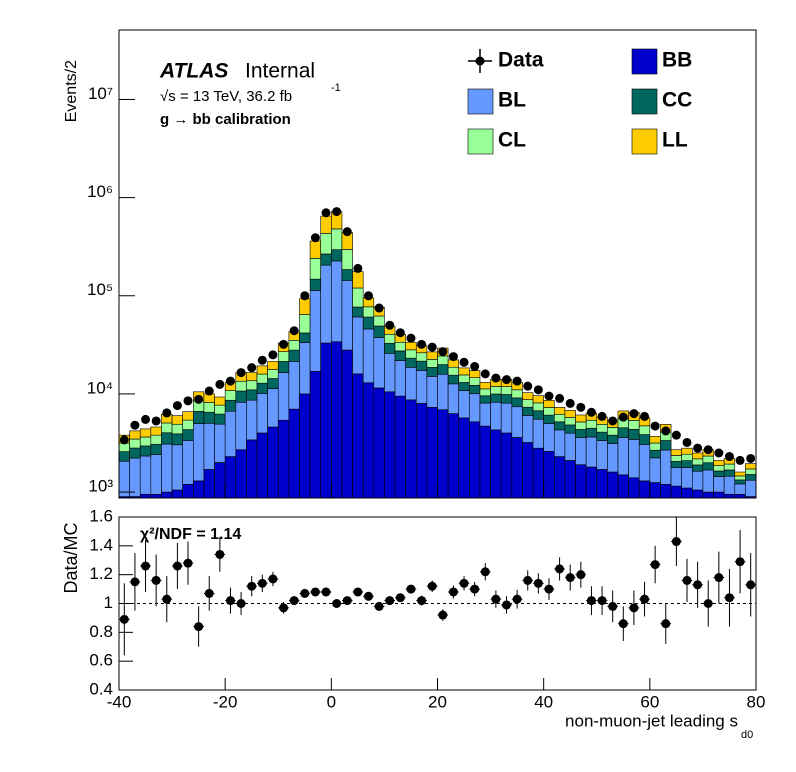 This screenshot has height=772, width=796. Describe the element at coordinates (512, 100) in the screenshot. I see `legend-label: BL` at that location.